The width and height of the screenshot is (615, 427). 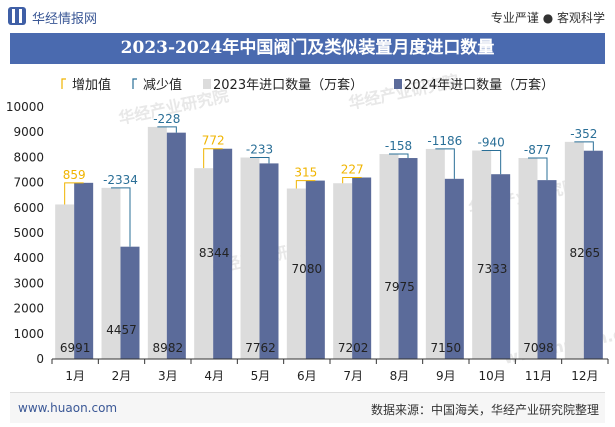 What do you see at coordinates (307, 407) in the screenshot?
I see `footer: www.huaon.com 数据来源：中国海关，华经产业研究院整理` at bounding box center [307, 407].